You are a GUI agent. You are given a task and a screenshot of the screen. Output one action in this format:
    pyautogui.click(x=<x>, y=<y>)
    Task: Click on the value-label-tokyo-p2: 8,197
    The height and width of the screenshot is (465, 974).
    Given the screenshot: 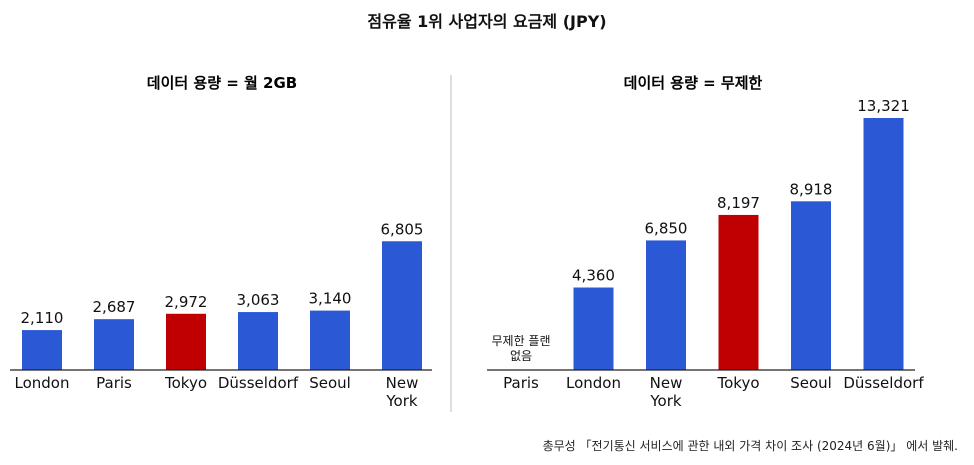 What is the action you would take?
    pyautogui.click(x=738, y=203)
    